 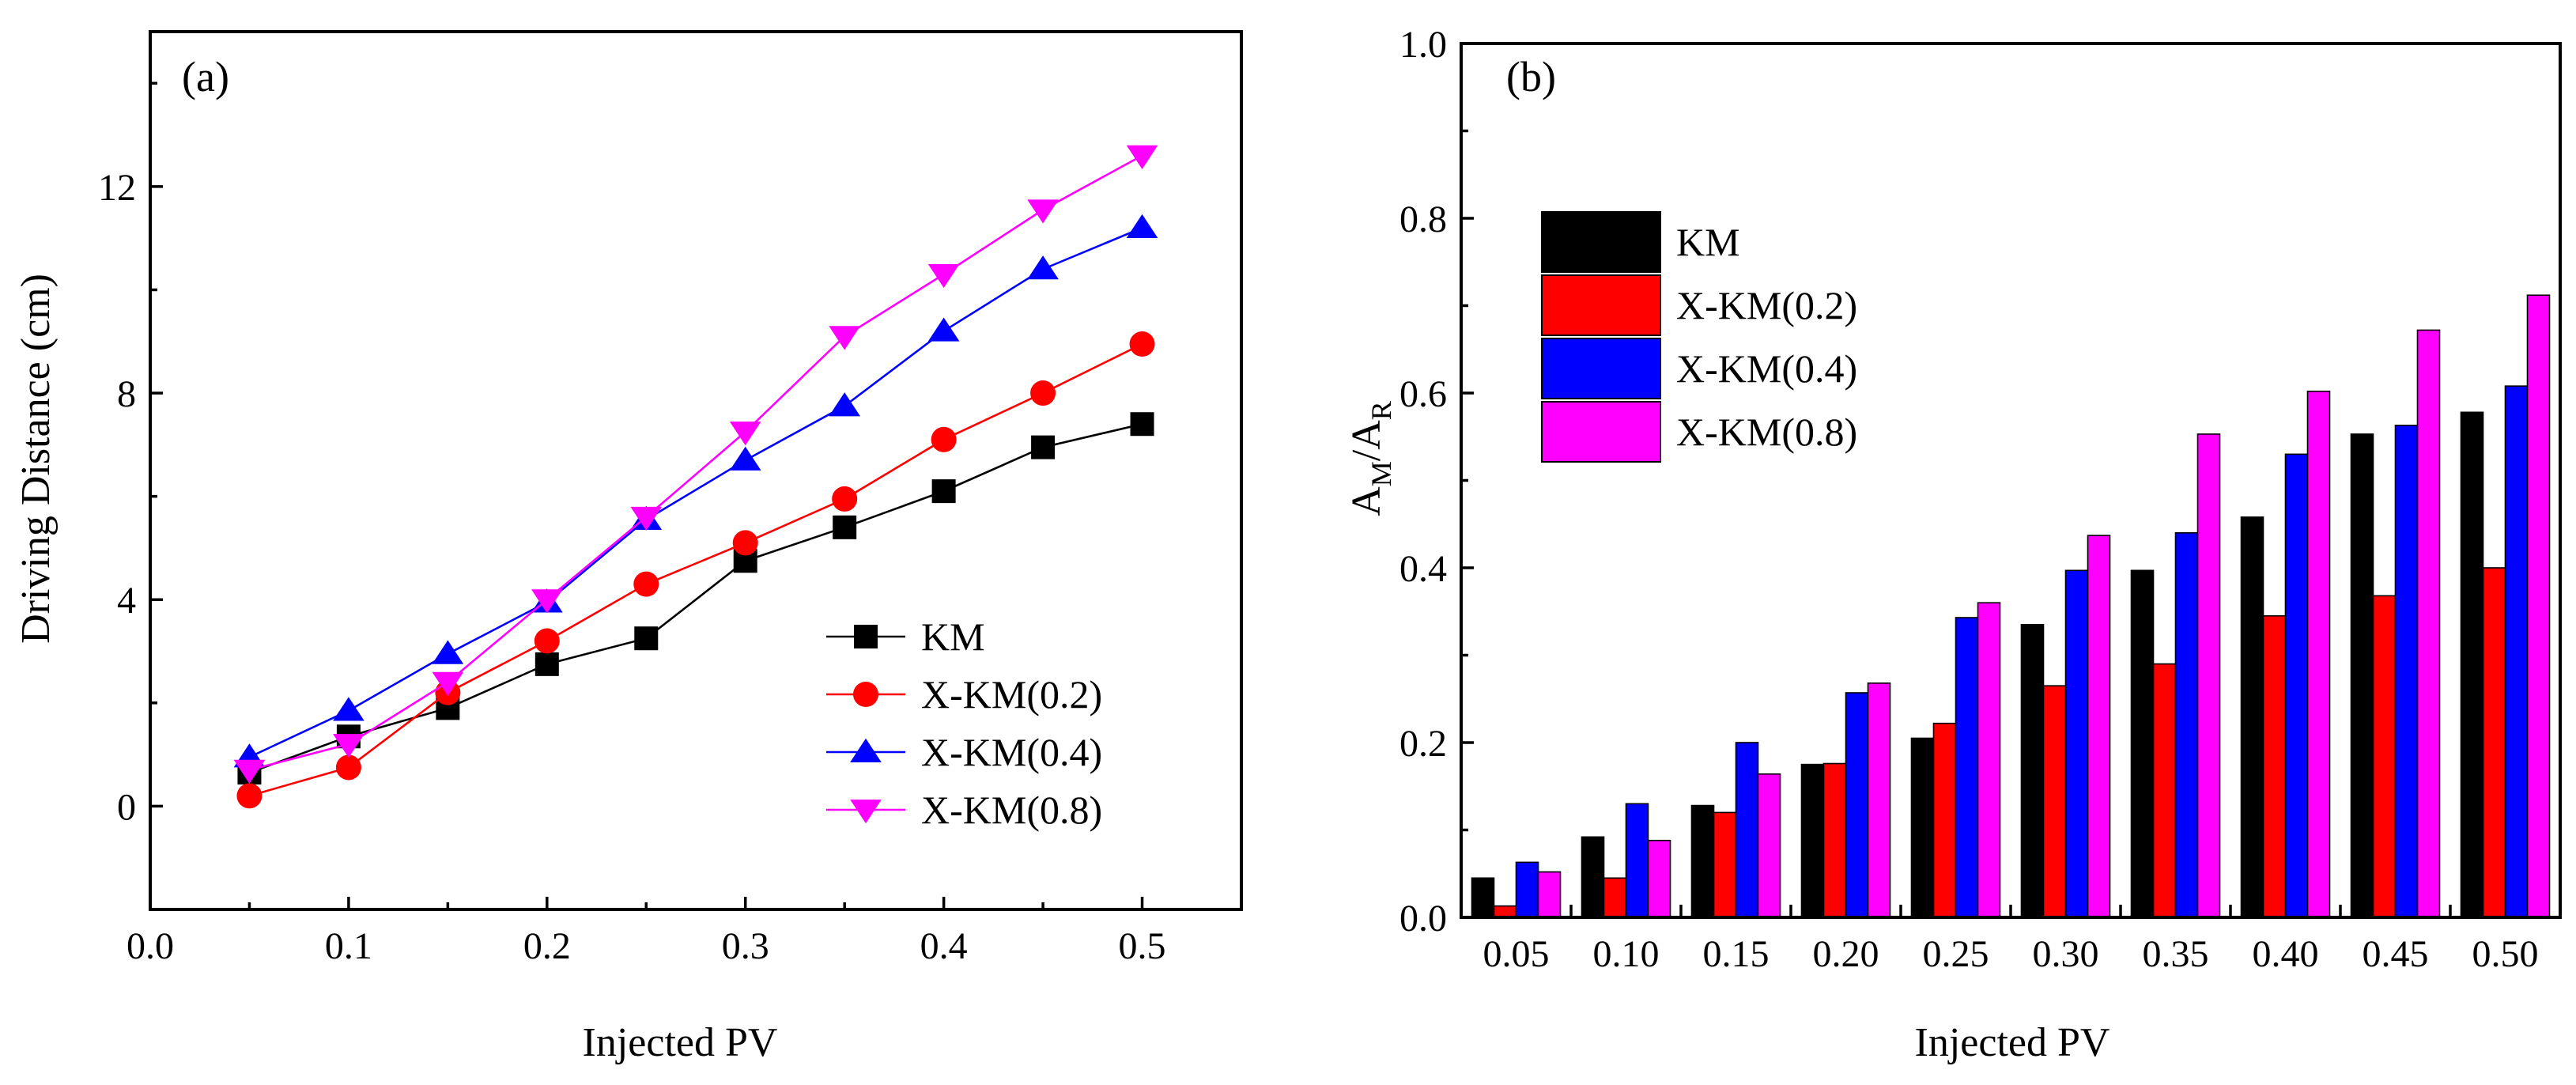 I want to click on panel-a-legend-label-3: X-KM(0.8), so click(x=1011, y=810).